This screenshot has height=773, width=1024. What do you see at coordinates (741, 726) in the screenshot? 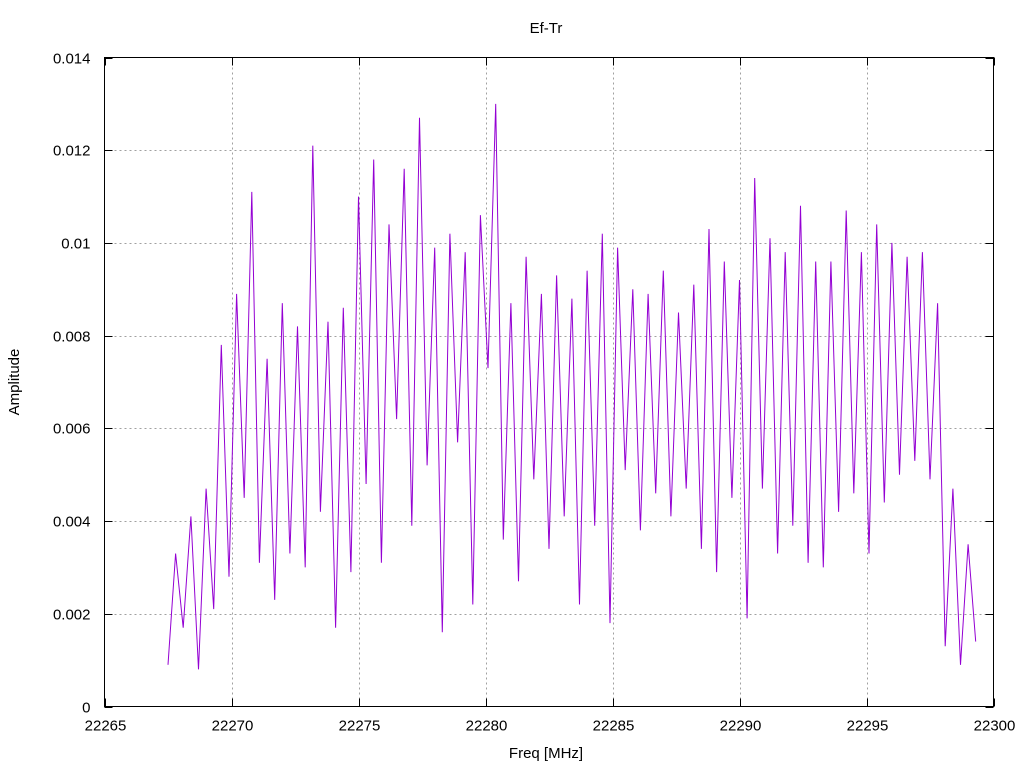
I see `x-tick-label: 22290` at bounding box center [741, 726].